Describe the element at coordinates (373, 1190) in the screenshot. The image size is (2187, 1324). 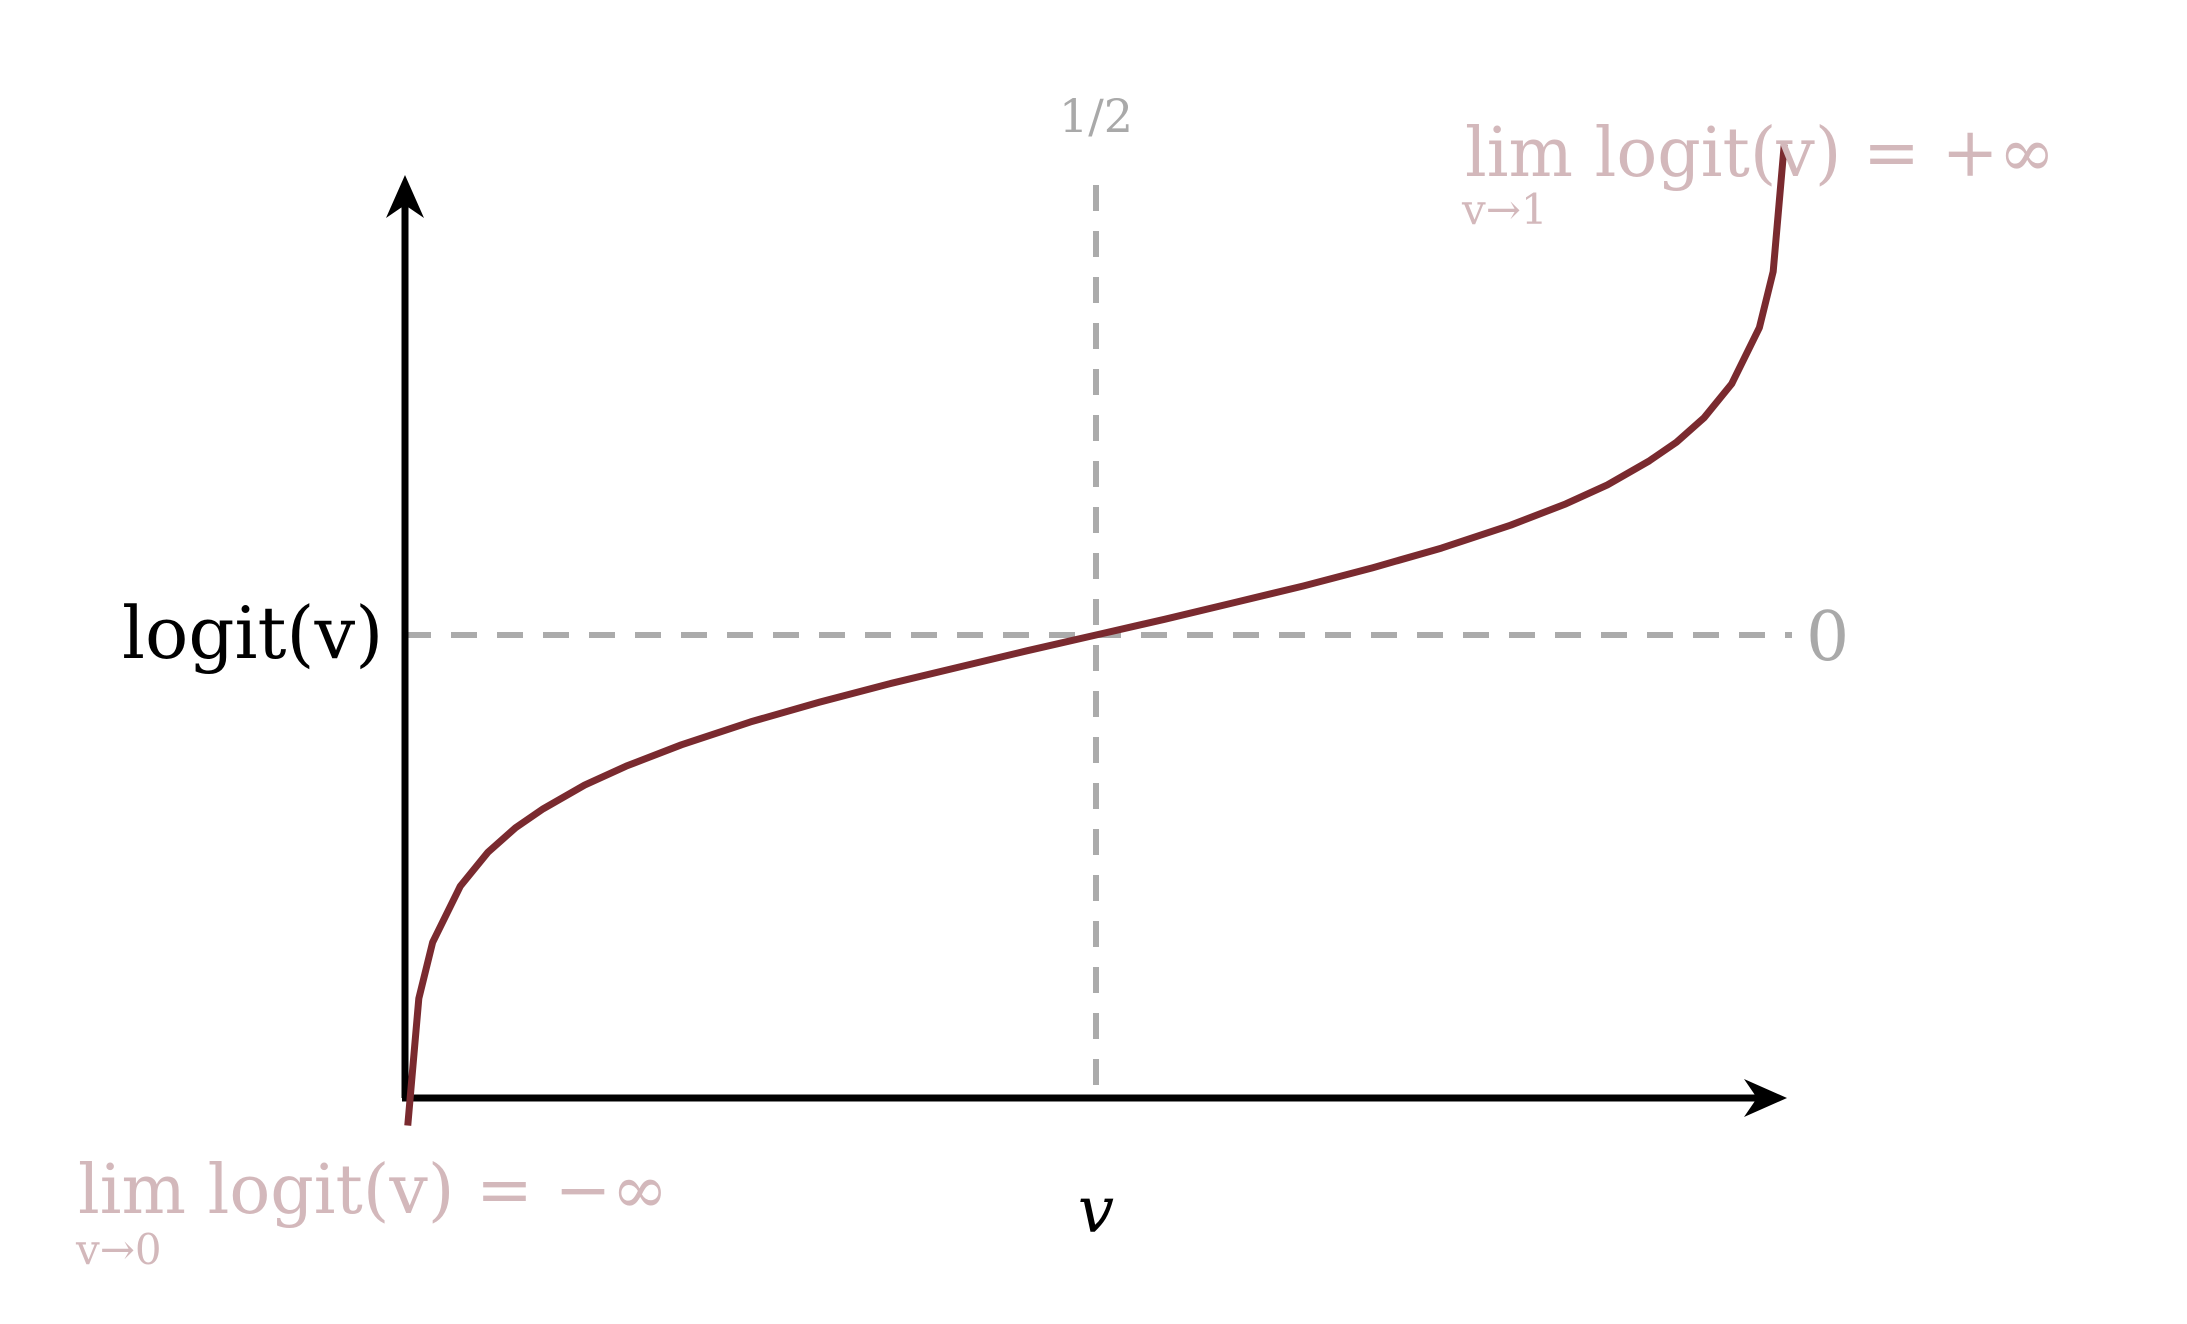
I see `lower-limit-annotation: lim logit(v) = −∞` at that location.